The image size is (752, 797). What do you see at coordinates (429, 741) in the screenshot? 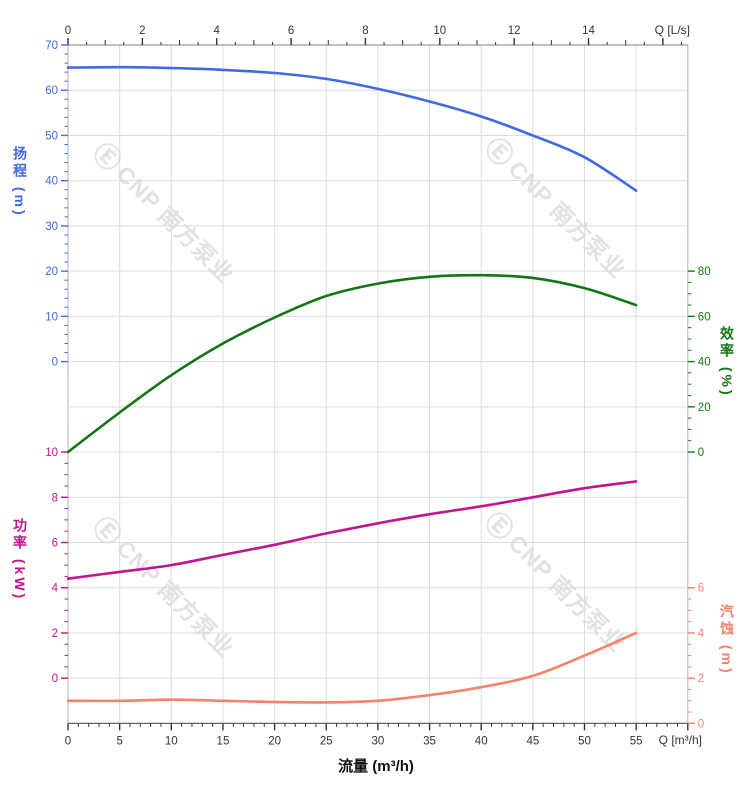
I see `tick-label: 35` at bounding box center [429, 741].